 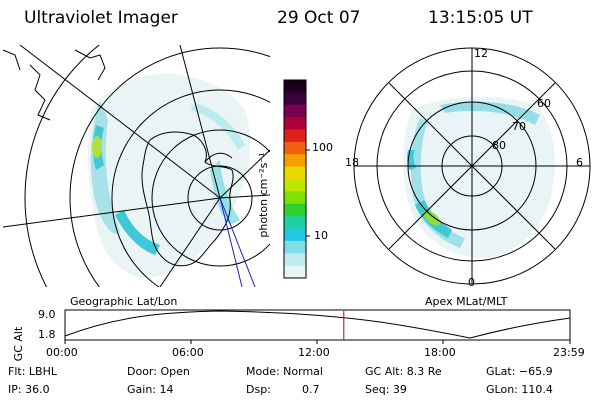 What do you see at coordinates (352, 162) in the screenshot?
I see `mlt-label-18: 18` at bounding box center [352, 162].